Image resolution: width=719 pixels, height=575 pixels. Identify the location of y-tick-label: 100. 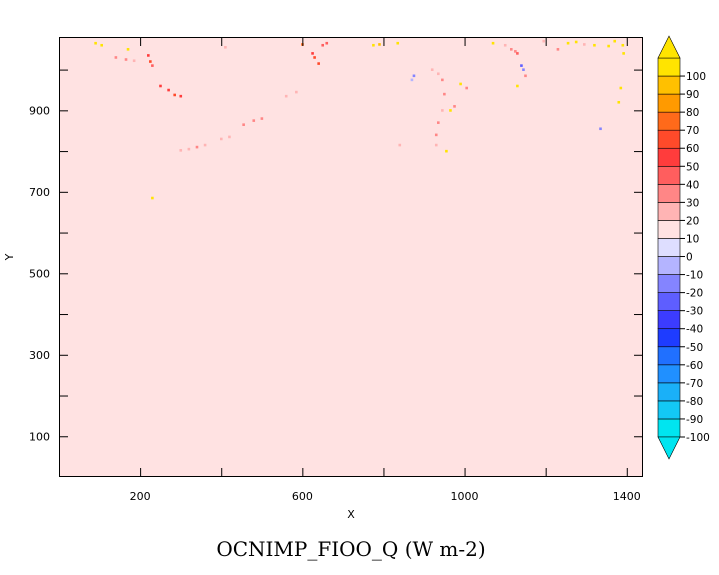
(39, 436).